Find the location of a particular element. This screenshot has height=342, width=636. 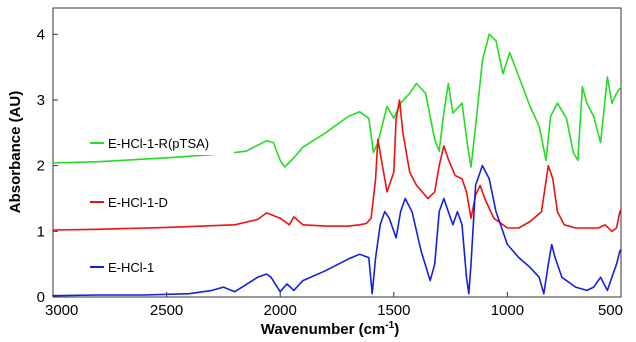

legend-box is located at coordinates (160, 143).